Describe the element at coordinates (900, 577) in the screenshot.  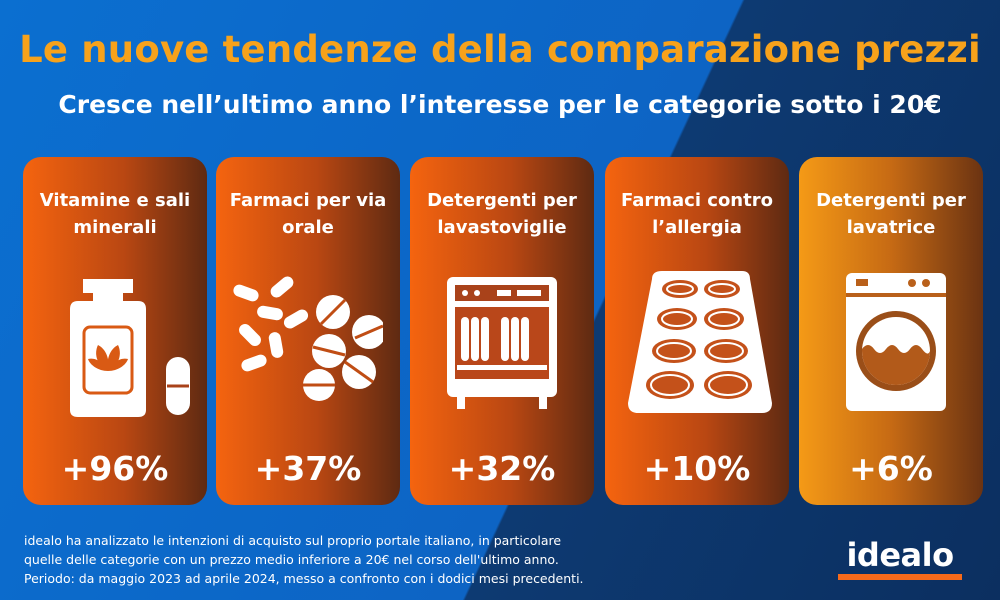
I see `logo-underline` at that location.